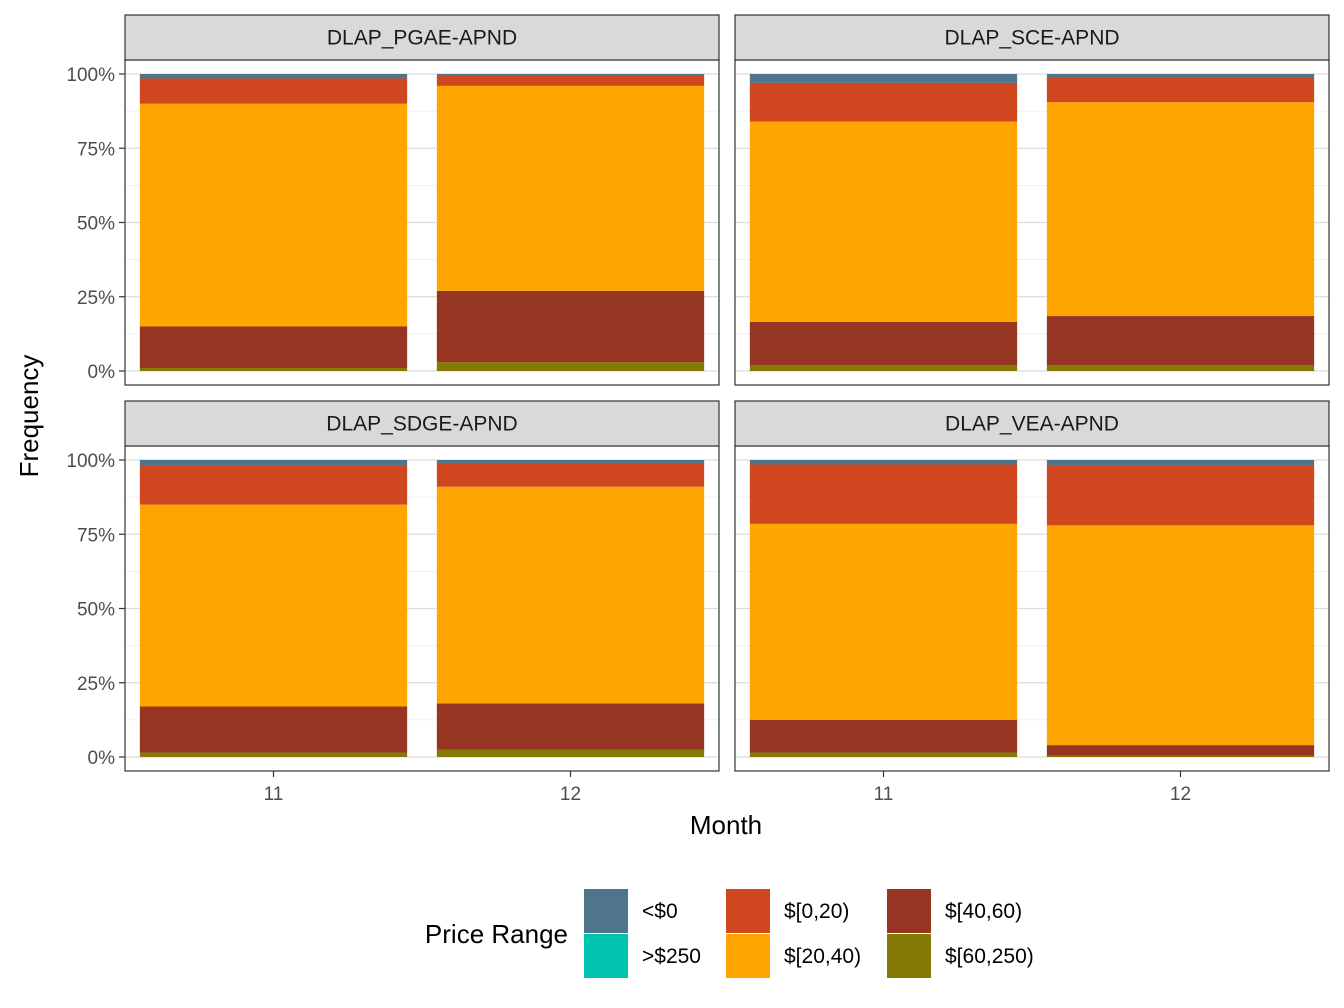 The image size is (1344, 1008). What do you see at coordinates (822, 956) in the screenshot?
I see `legend-label: $[20,40)` at bounding box center [822, 956].